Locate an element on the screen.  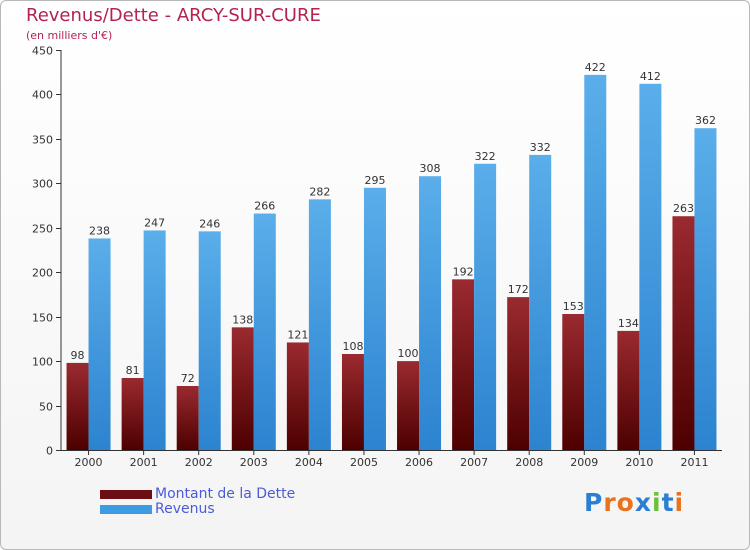
data-label-dette: 121 is located at coordinates (297, 334).